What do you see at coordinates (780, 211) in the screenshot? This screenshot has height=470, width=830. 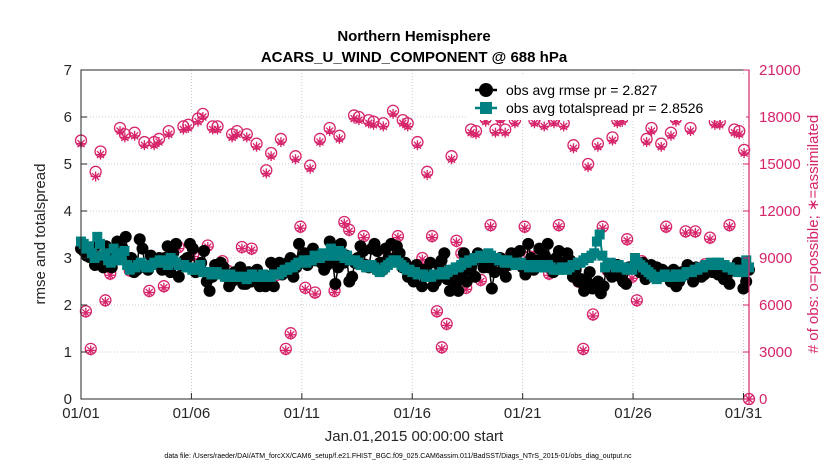 I see `y-tick-label-right: 12000` at bounding box center [780, 211].